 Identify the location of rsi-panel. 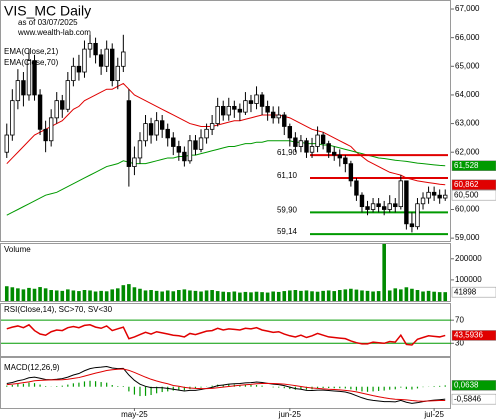
(225, 330).